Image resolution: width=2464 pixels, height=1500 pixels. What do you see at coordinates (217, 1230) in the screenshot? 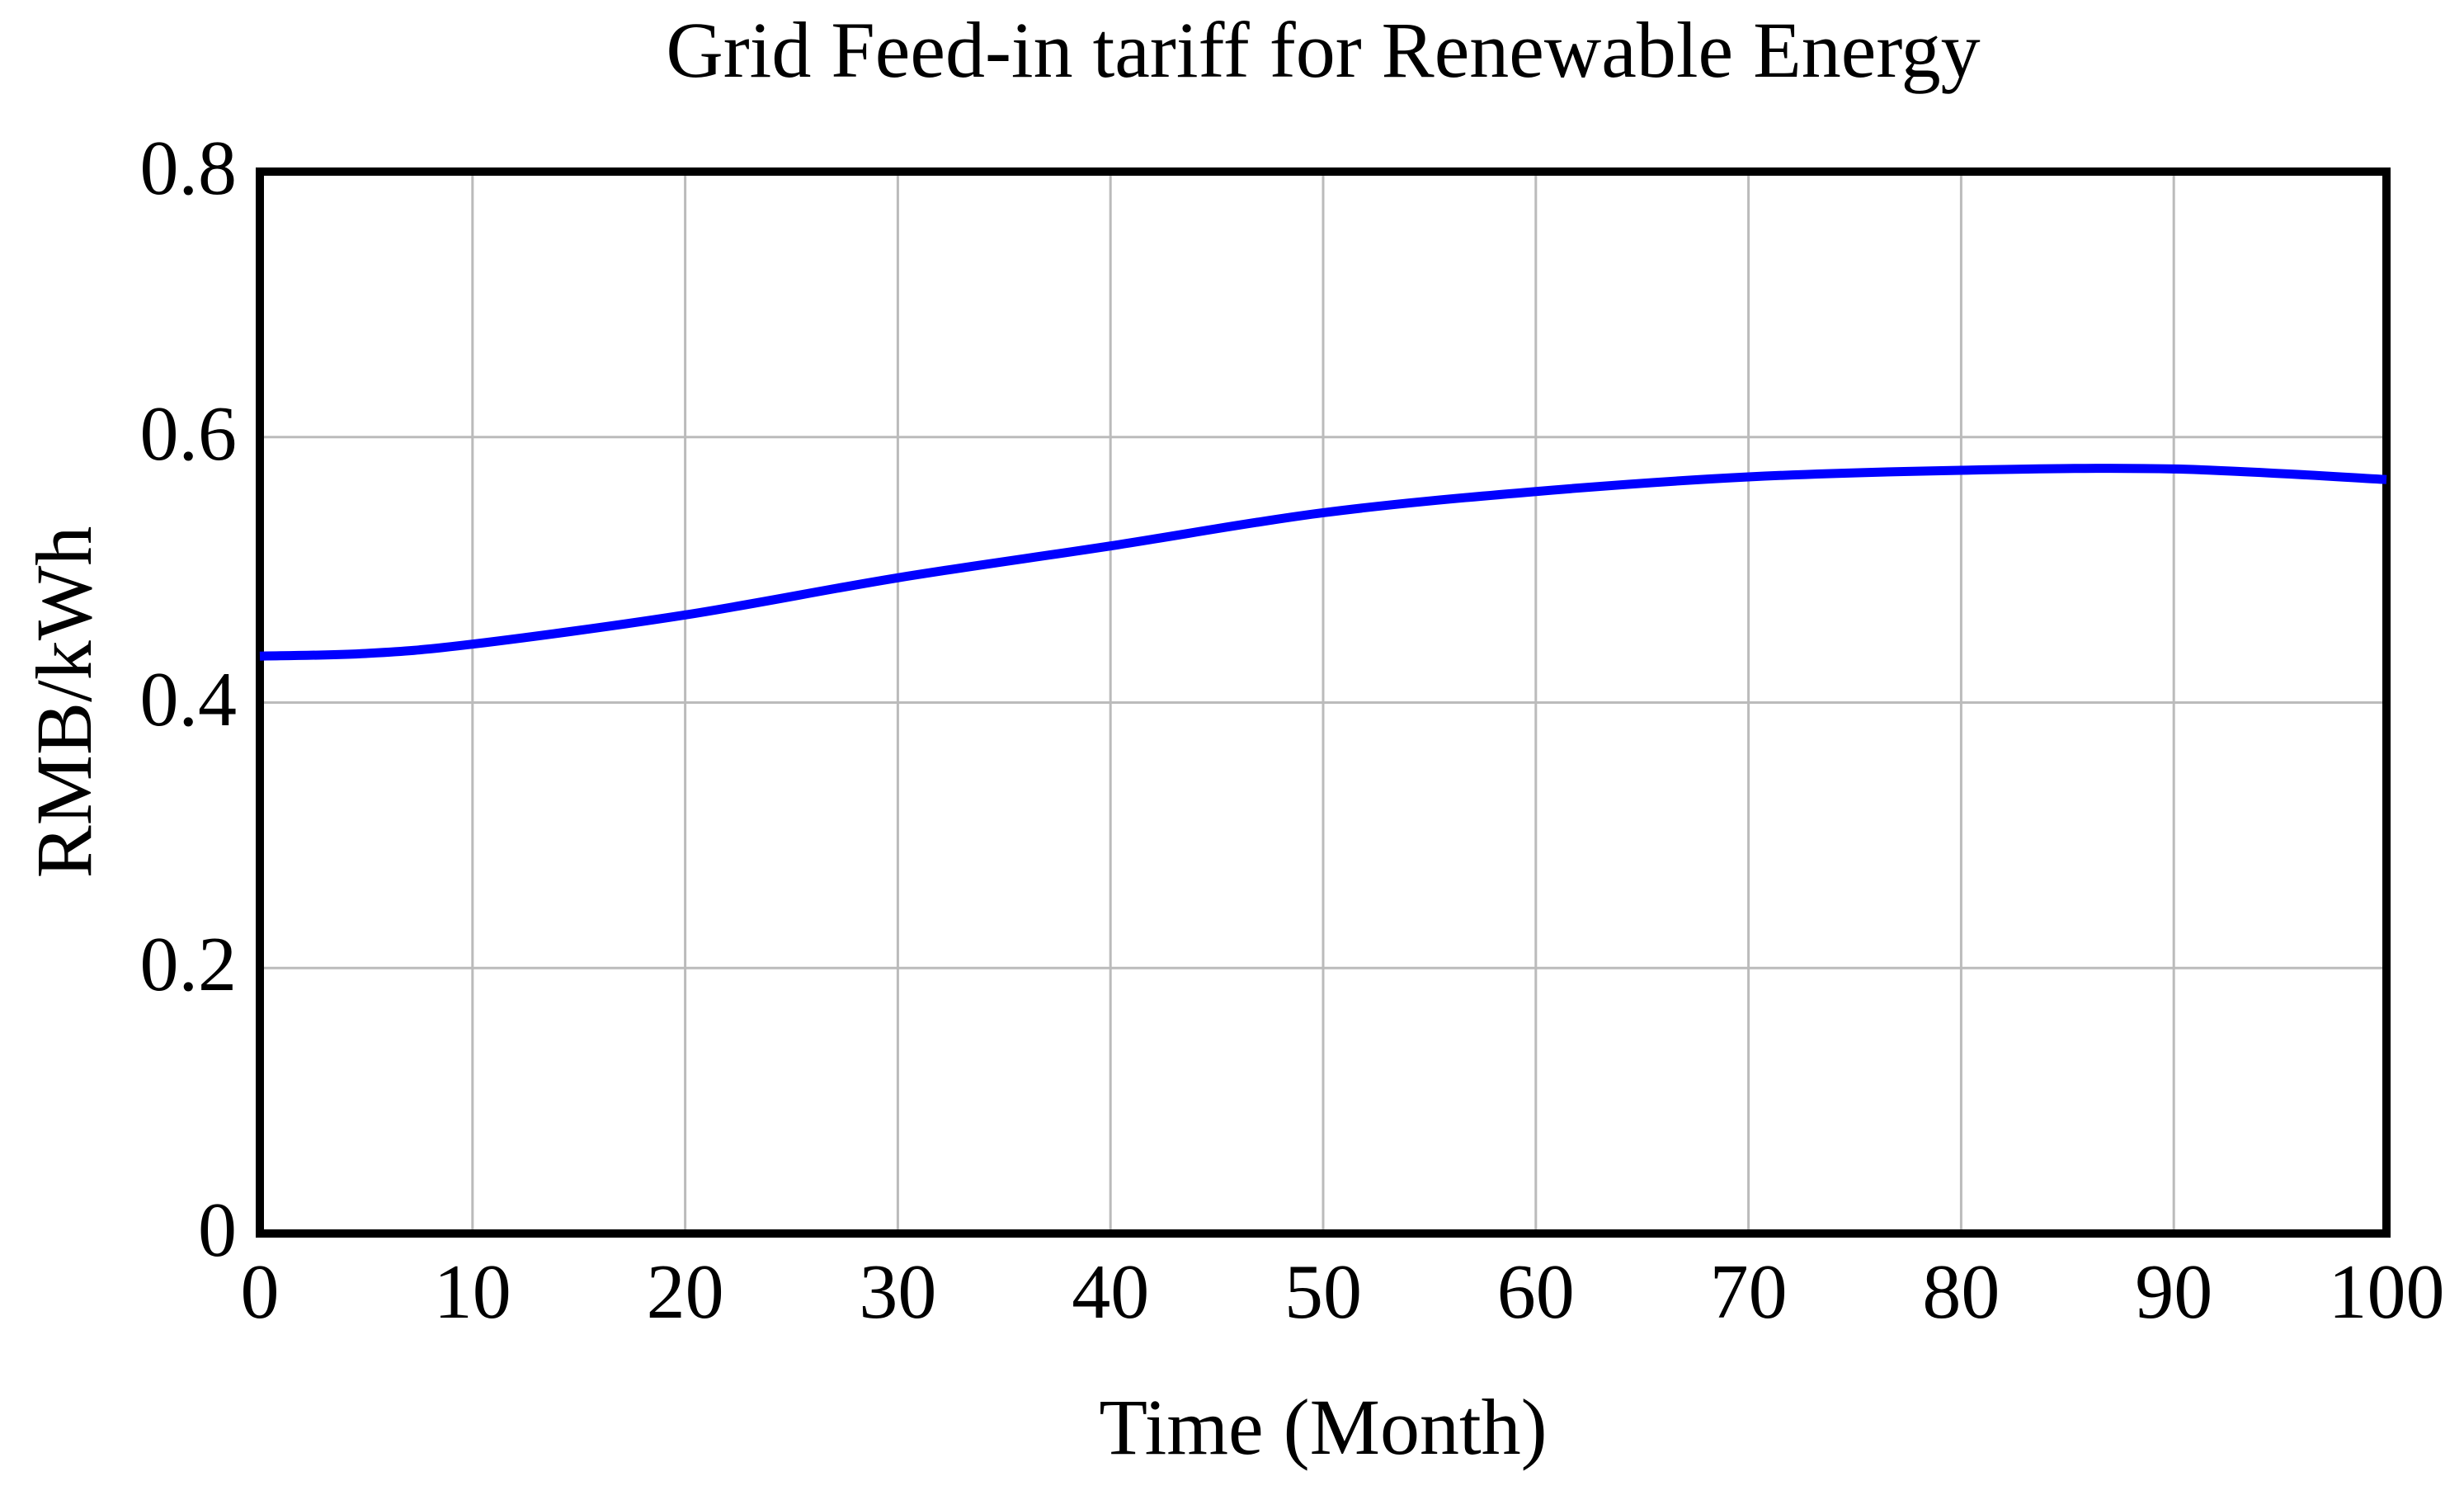
I see `y-tick-label: 0` at bounding box center [217, 1230].